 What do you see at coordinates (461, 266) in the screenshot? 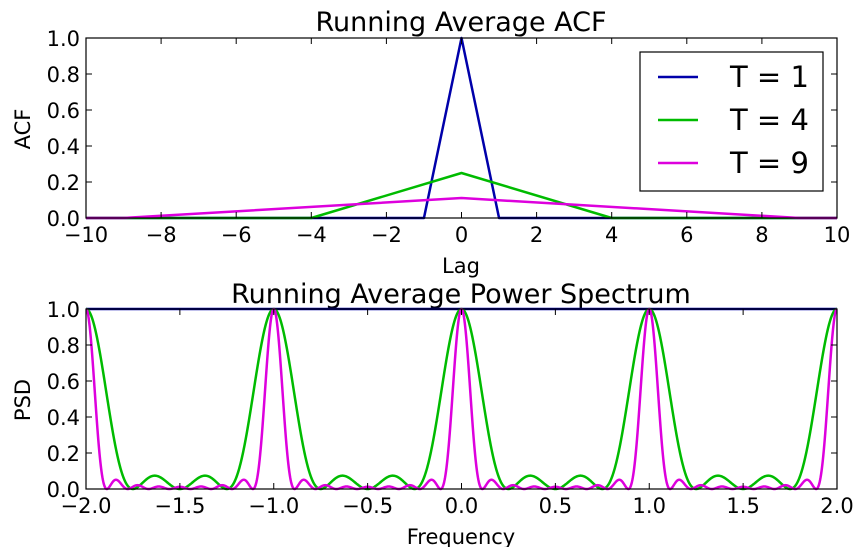
I see `x-axis-label: Lag` at bounding box center [461, 266].